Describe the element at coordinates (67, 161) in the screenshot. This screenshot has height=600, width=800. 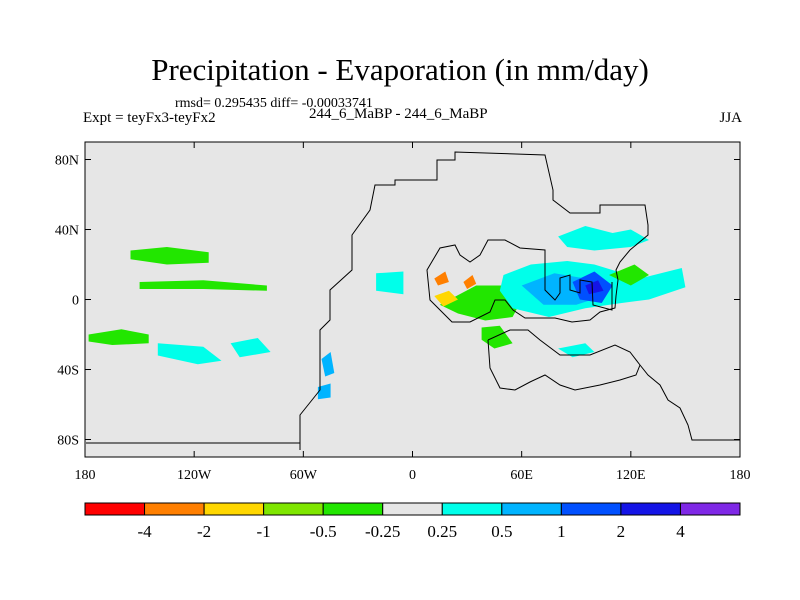
I see `y-tick-label: 80N` at that location.